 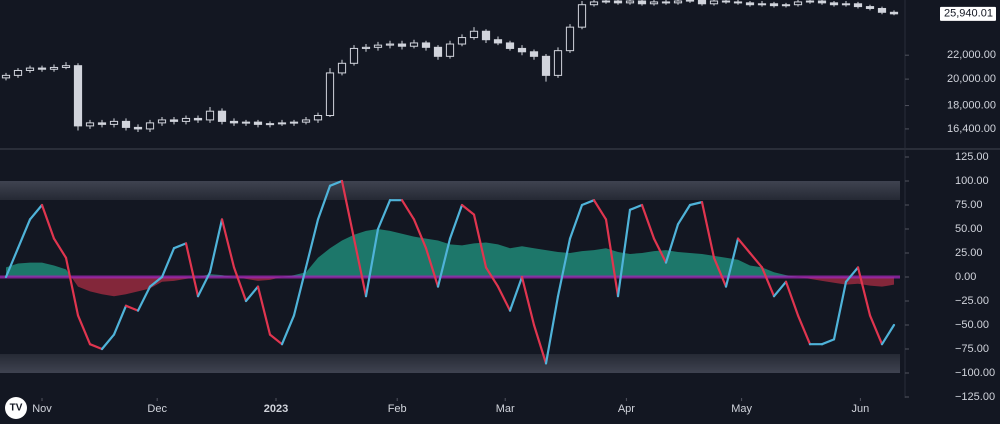 I want to click on logo: TV, so click(x=16, y=408).